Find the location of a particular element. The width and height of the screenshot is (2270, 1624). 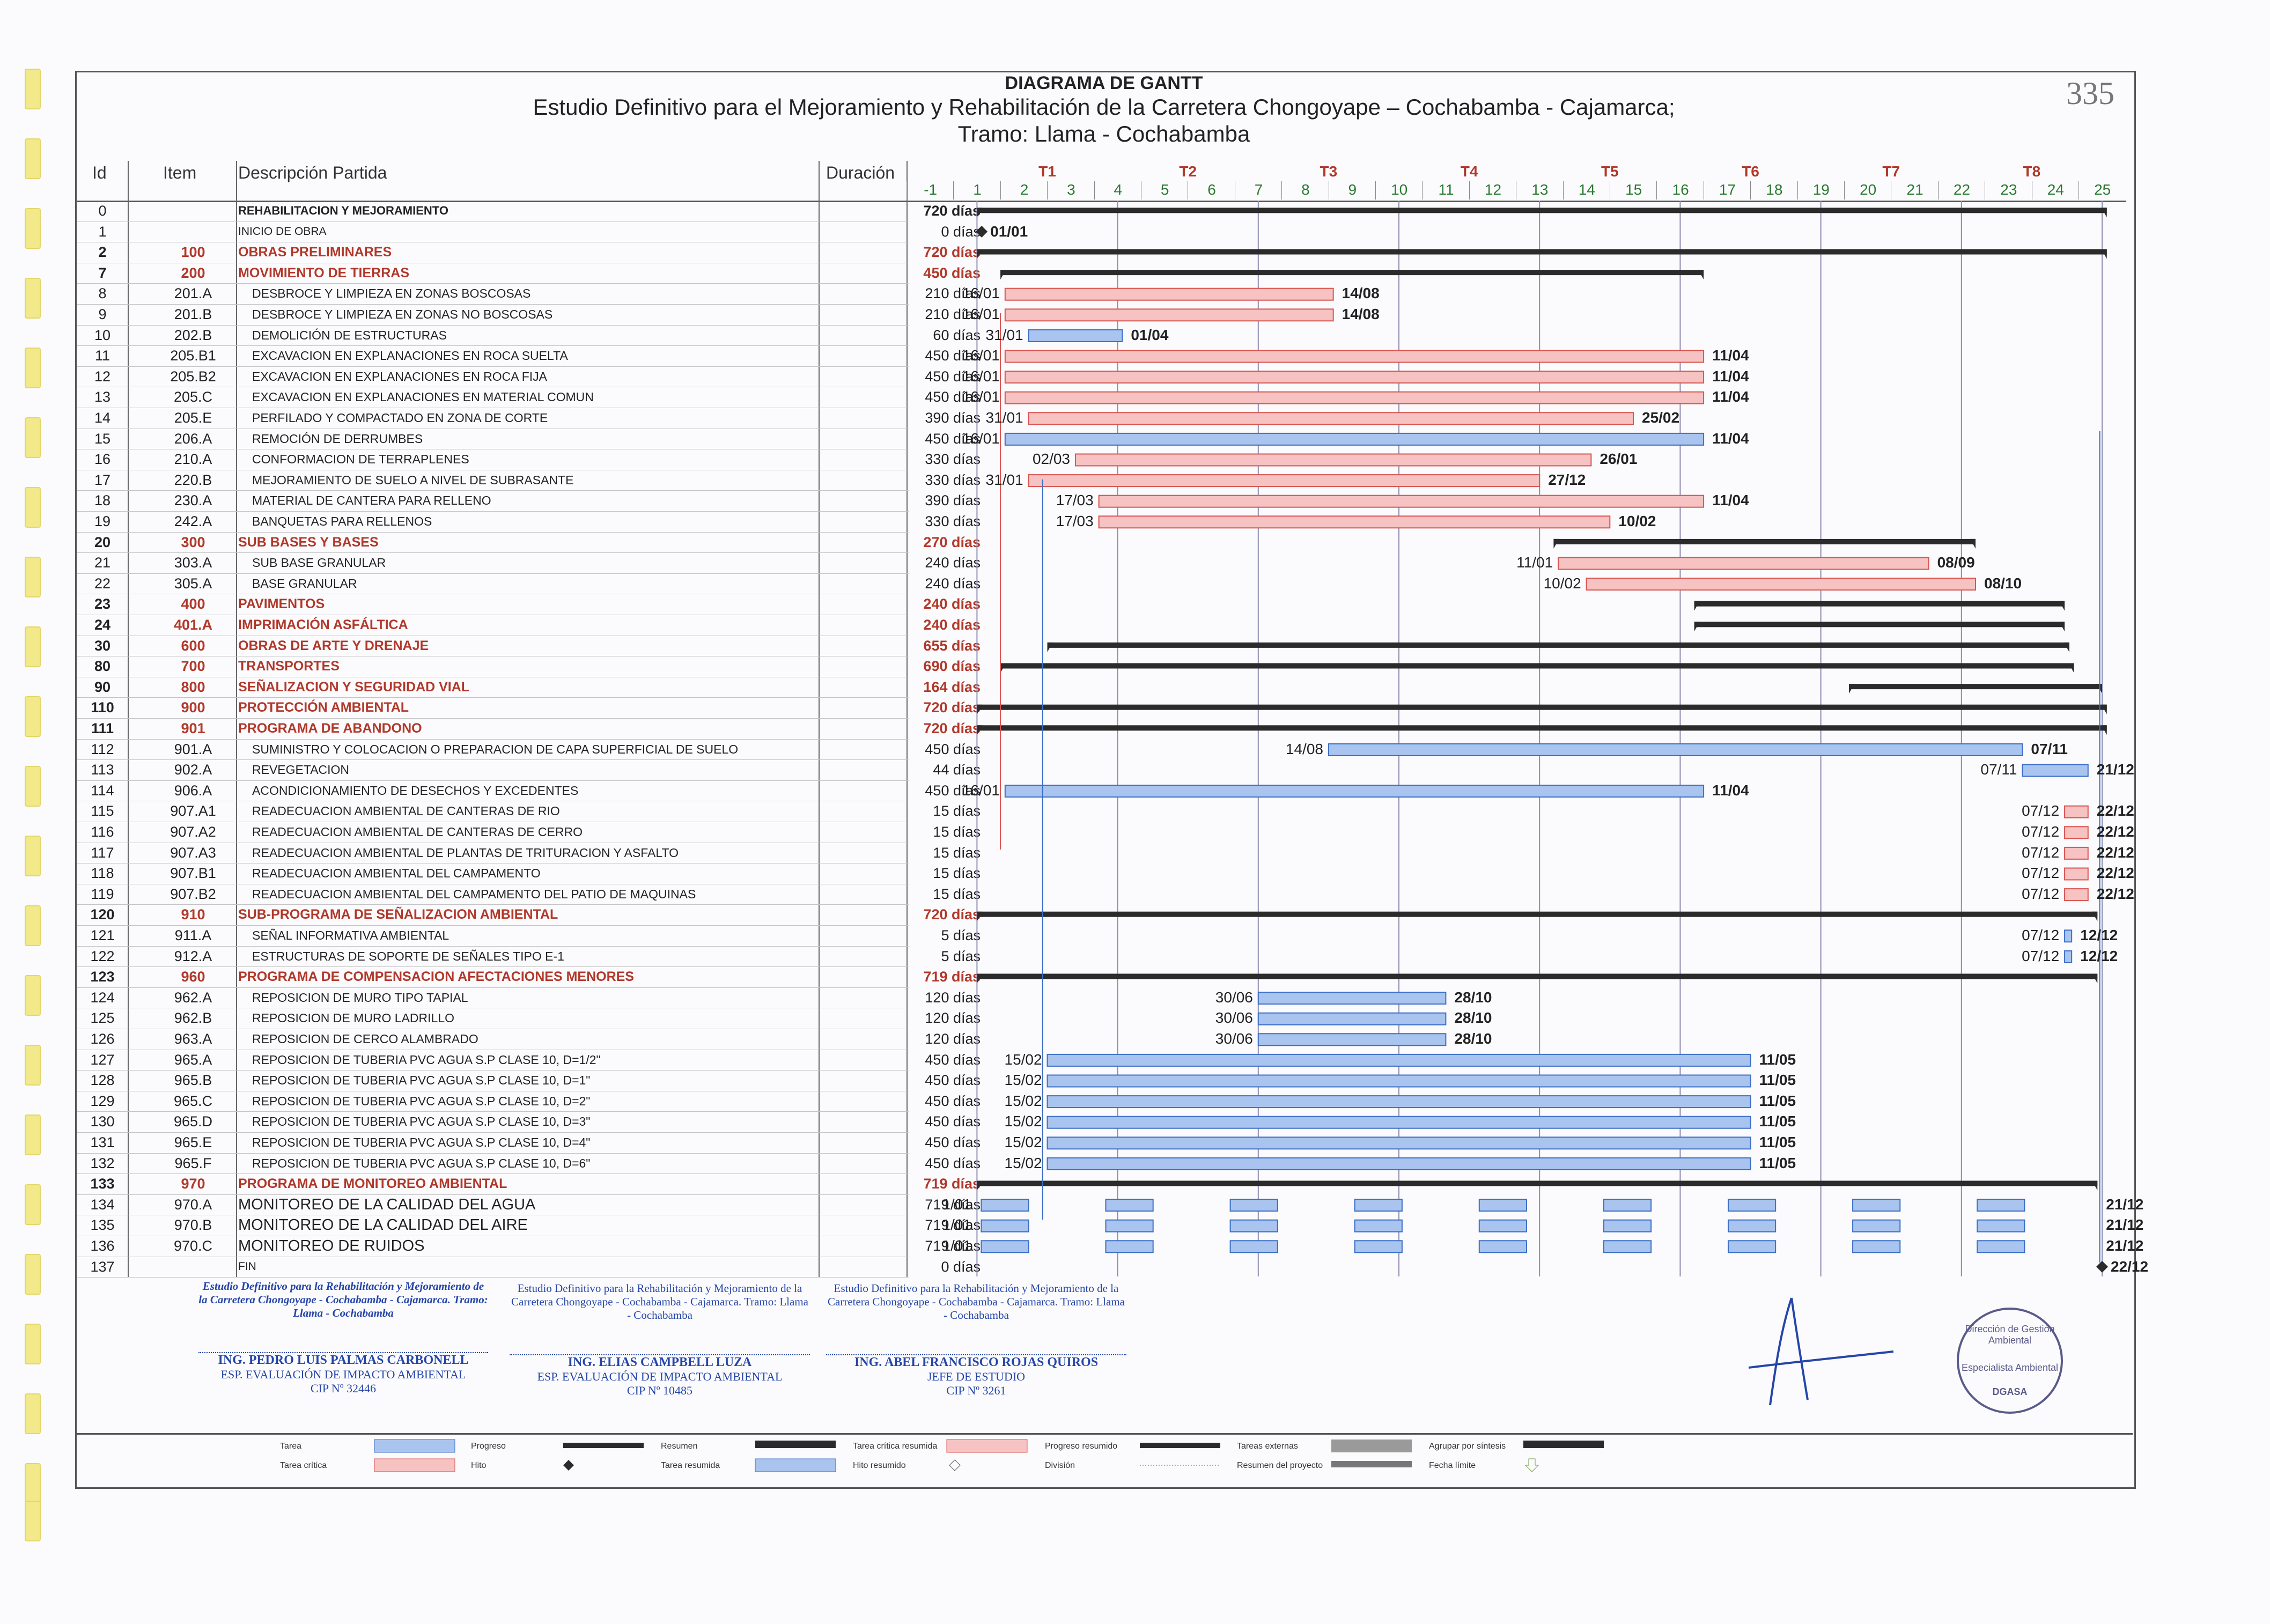

legend-tareas-externas: Tareas externas is located at coordinates (1267, 1446).